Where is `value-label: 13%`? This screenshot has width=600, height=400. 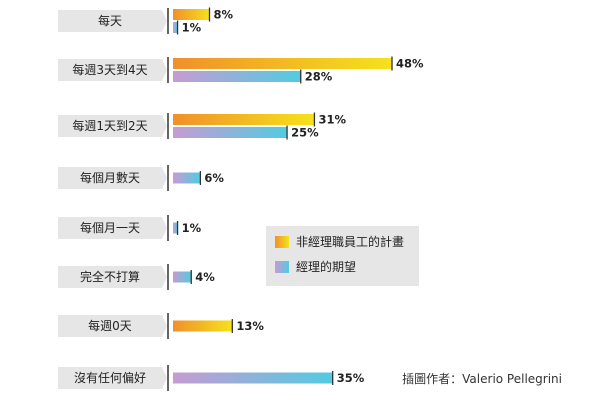 value-label: 13% is located at coordinates (250, 326).